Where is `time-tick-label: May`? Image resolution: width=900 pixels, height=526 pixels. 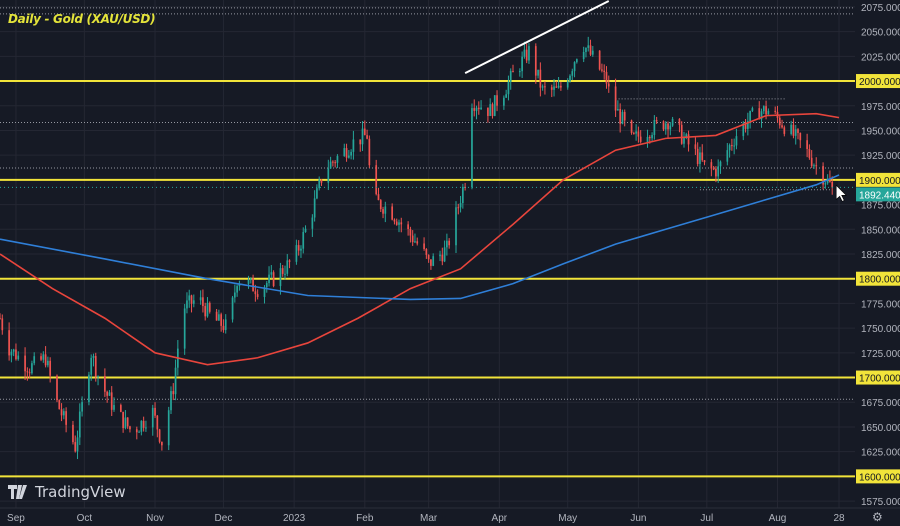 time-tick-label: May is located at coordinates (567, 518).